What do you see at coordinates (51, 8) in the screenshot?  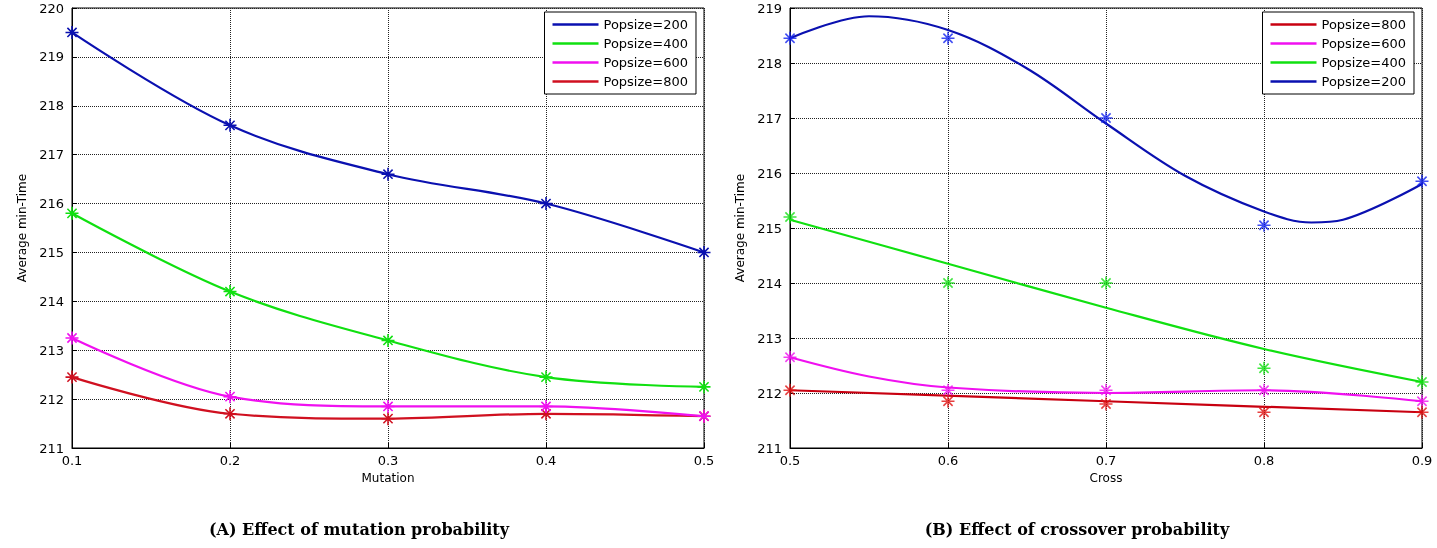 I see `y-tick-label: 220` at bounding box center [51, 8].